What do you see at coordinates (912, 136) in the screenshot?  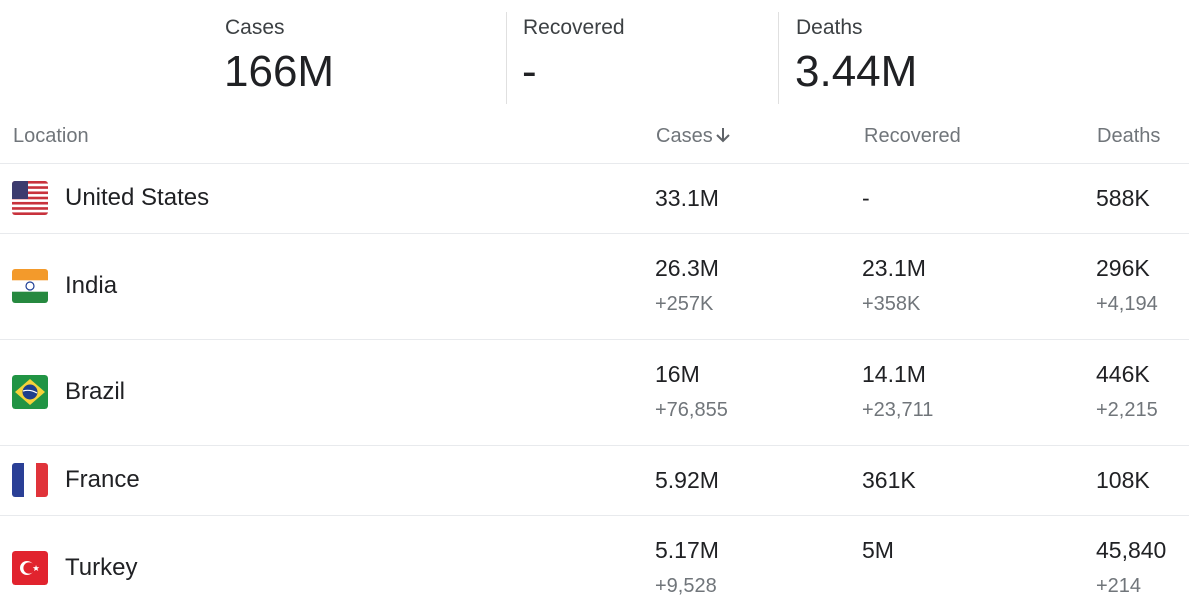 I see `column-header: Recovered` at bounding box center [912, 136].